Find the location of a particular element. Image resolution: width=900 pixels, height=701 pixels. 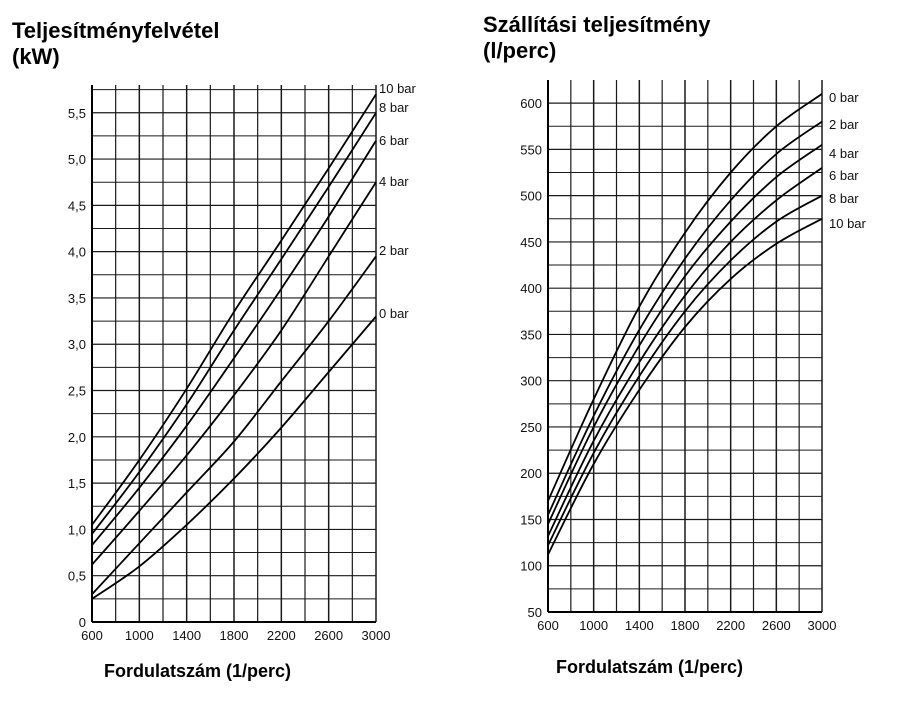

left-y-tick-label: 3,5 is located at coordinates (77, 298).